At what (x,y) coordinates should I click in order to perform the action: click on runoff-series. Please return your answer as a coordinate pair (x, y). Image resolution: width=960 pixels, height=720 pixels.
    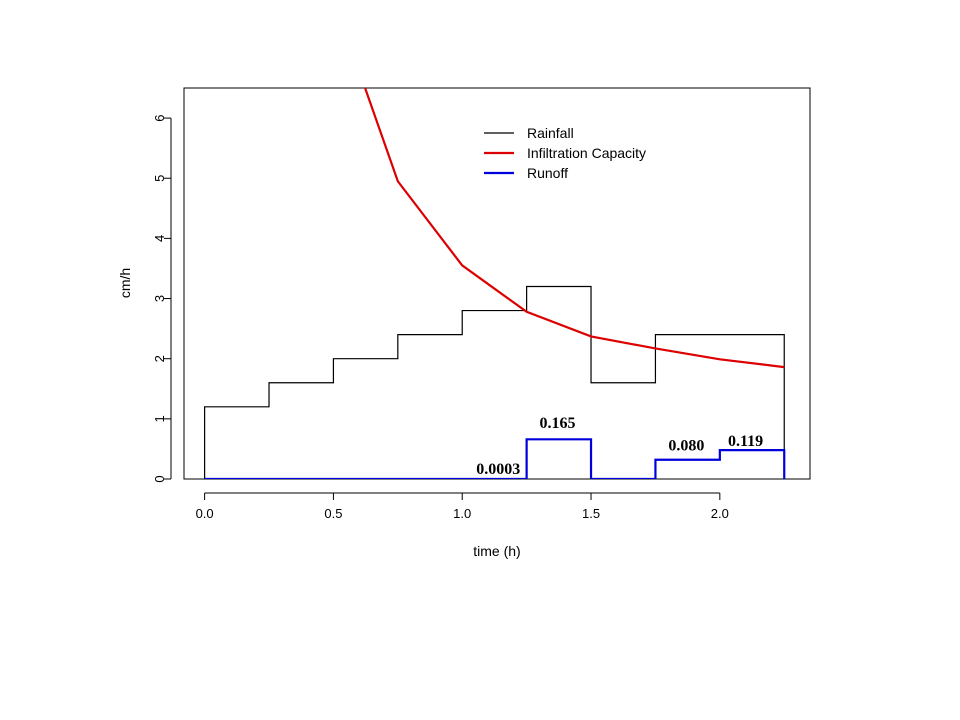
    Looking at the image, I should click on (495, 458).